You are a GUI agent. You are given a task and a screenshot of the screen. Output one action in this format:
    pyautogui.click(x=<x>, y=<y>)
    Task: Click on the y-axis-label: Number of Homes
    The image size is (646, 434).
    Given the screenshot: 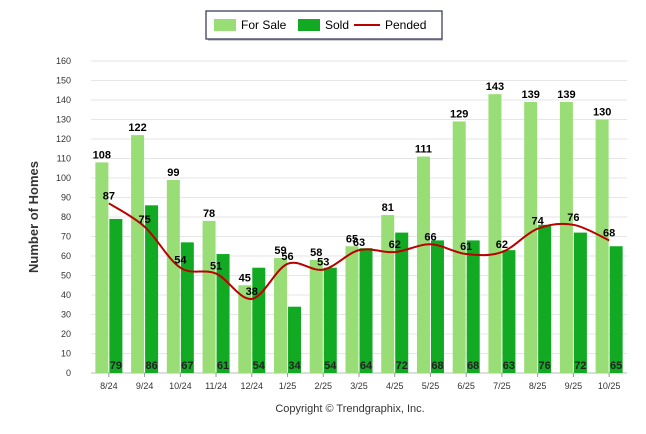 What is the action you would take?
    pyautogui.click(x=33, y=217)
    